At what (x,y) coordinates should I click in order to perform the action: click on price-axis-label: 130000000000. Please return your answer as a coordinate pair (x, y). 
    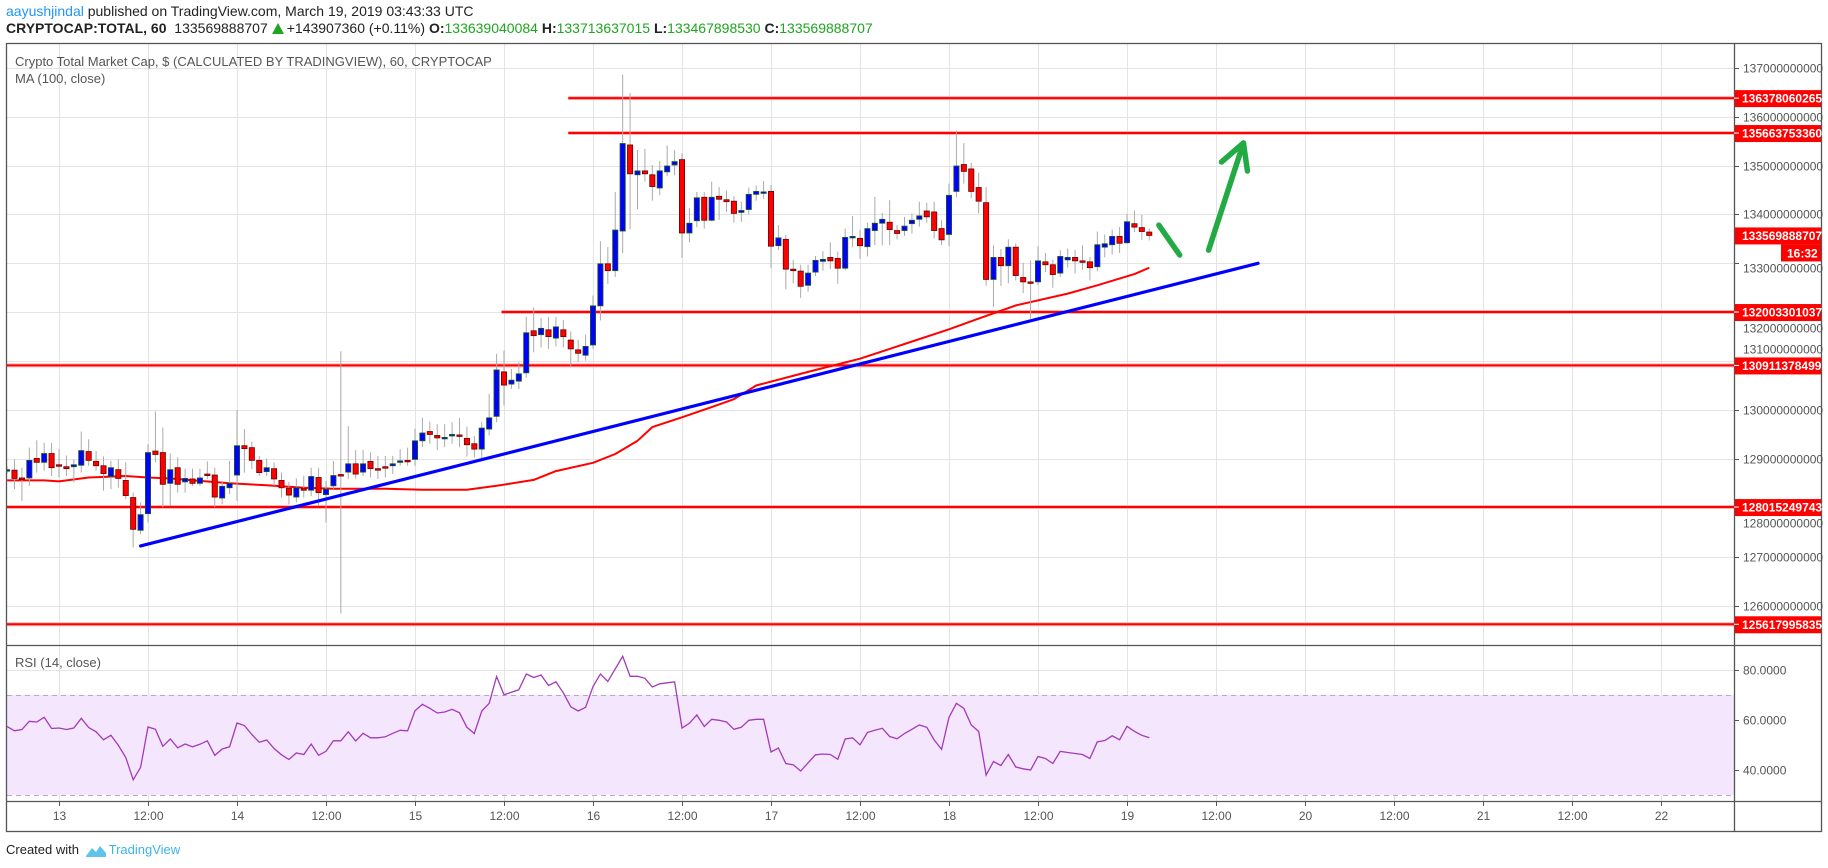
    Looking at the image, I should click on (1783, 411).